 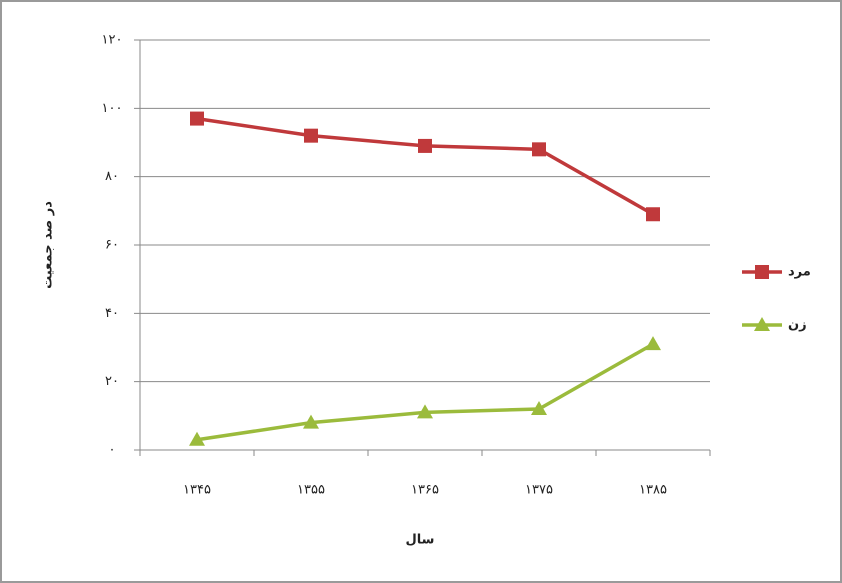 I want to click on x-tick-label: ۱۳۵۵, so click(x=311, y=490).